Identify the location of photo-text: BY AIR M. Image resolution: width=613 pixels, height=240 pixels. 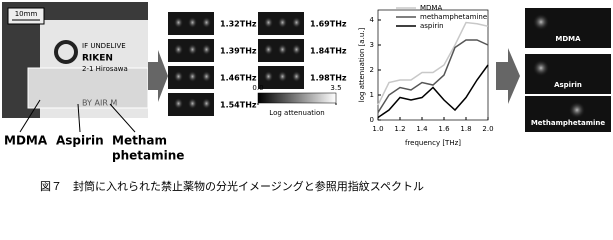
(99, 103).